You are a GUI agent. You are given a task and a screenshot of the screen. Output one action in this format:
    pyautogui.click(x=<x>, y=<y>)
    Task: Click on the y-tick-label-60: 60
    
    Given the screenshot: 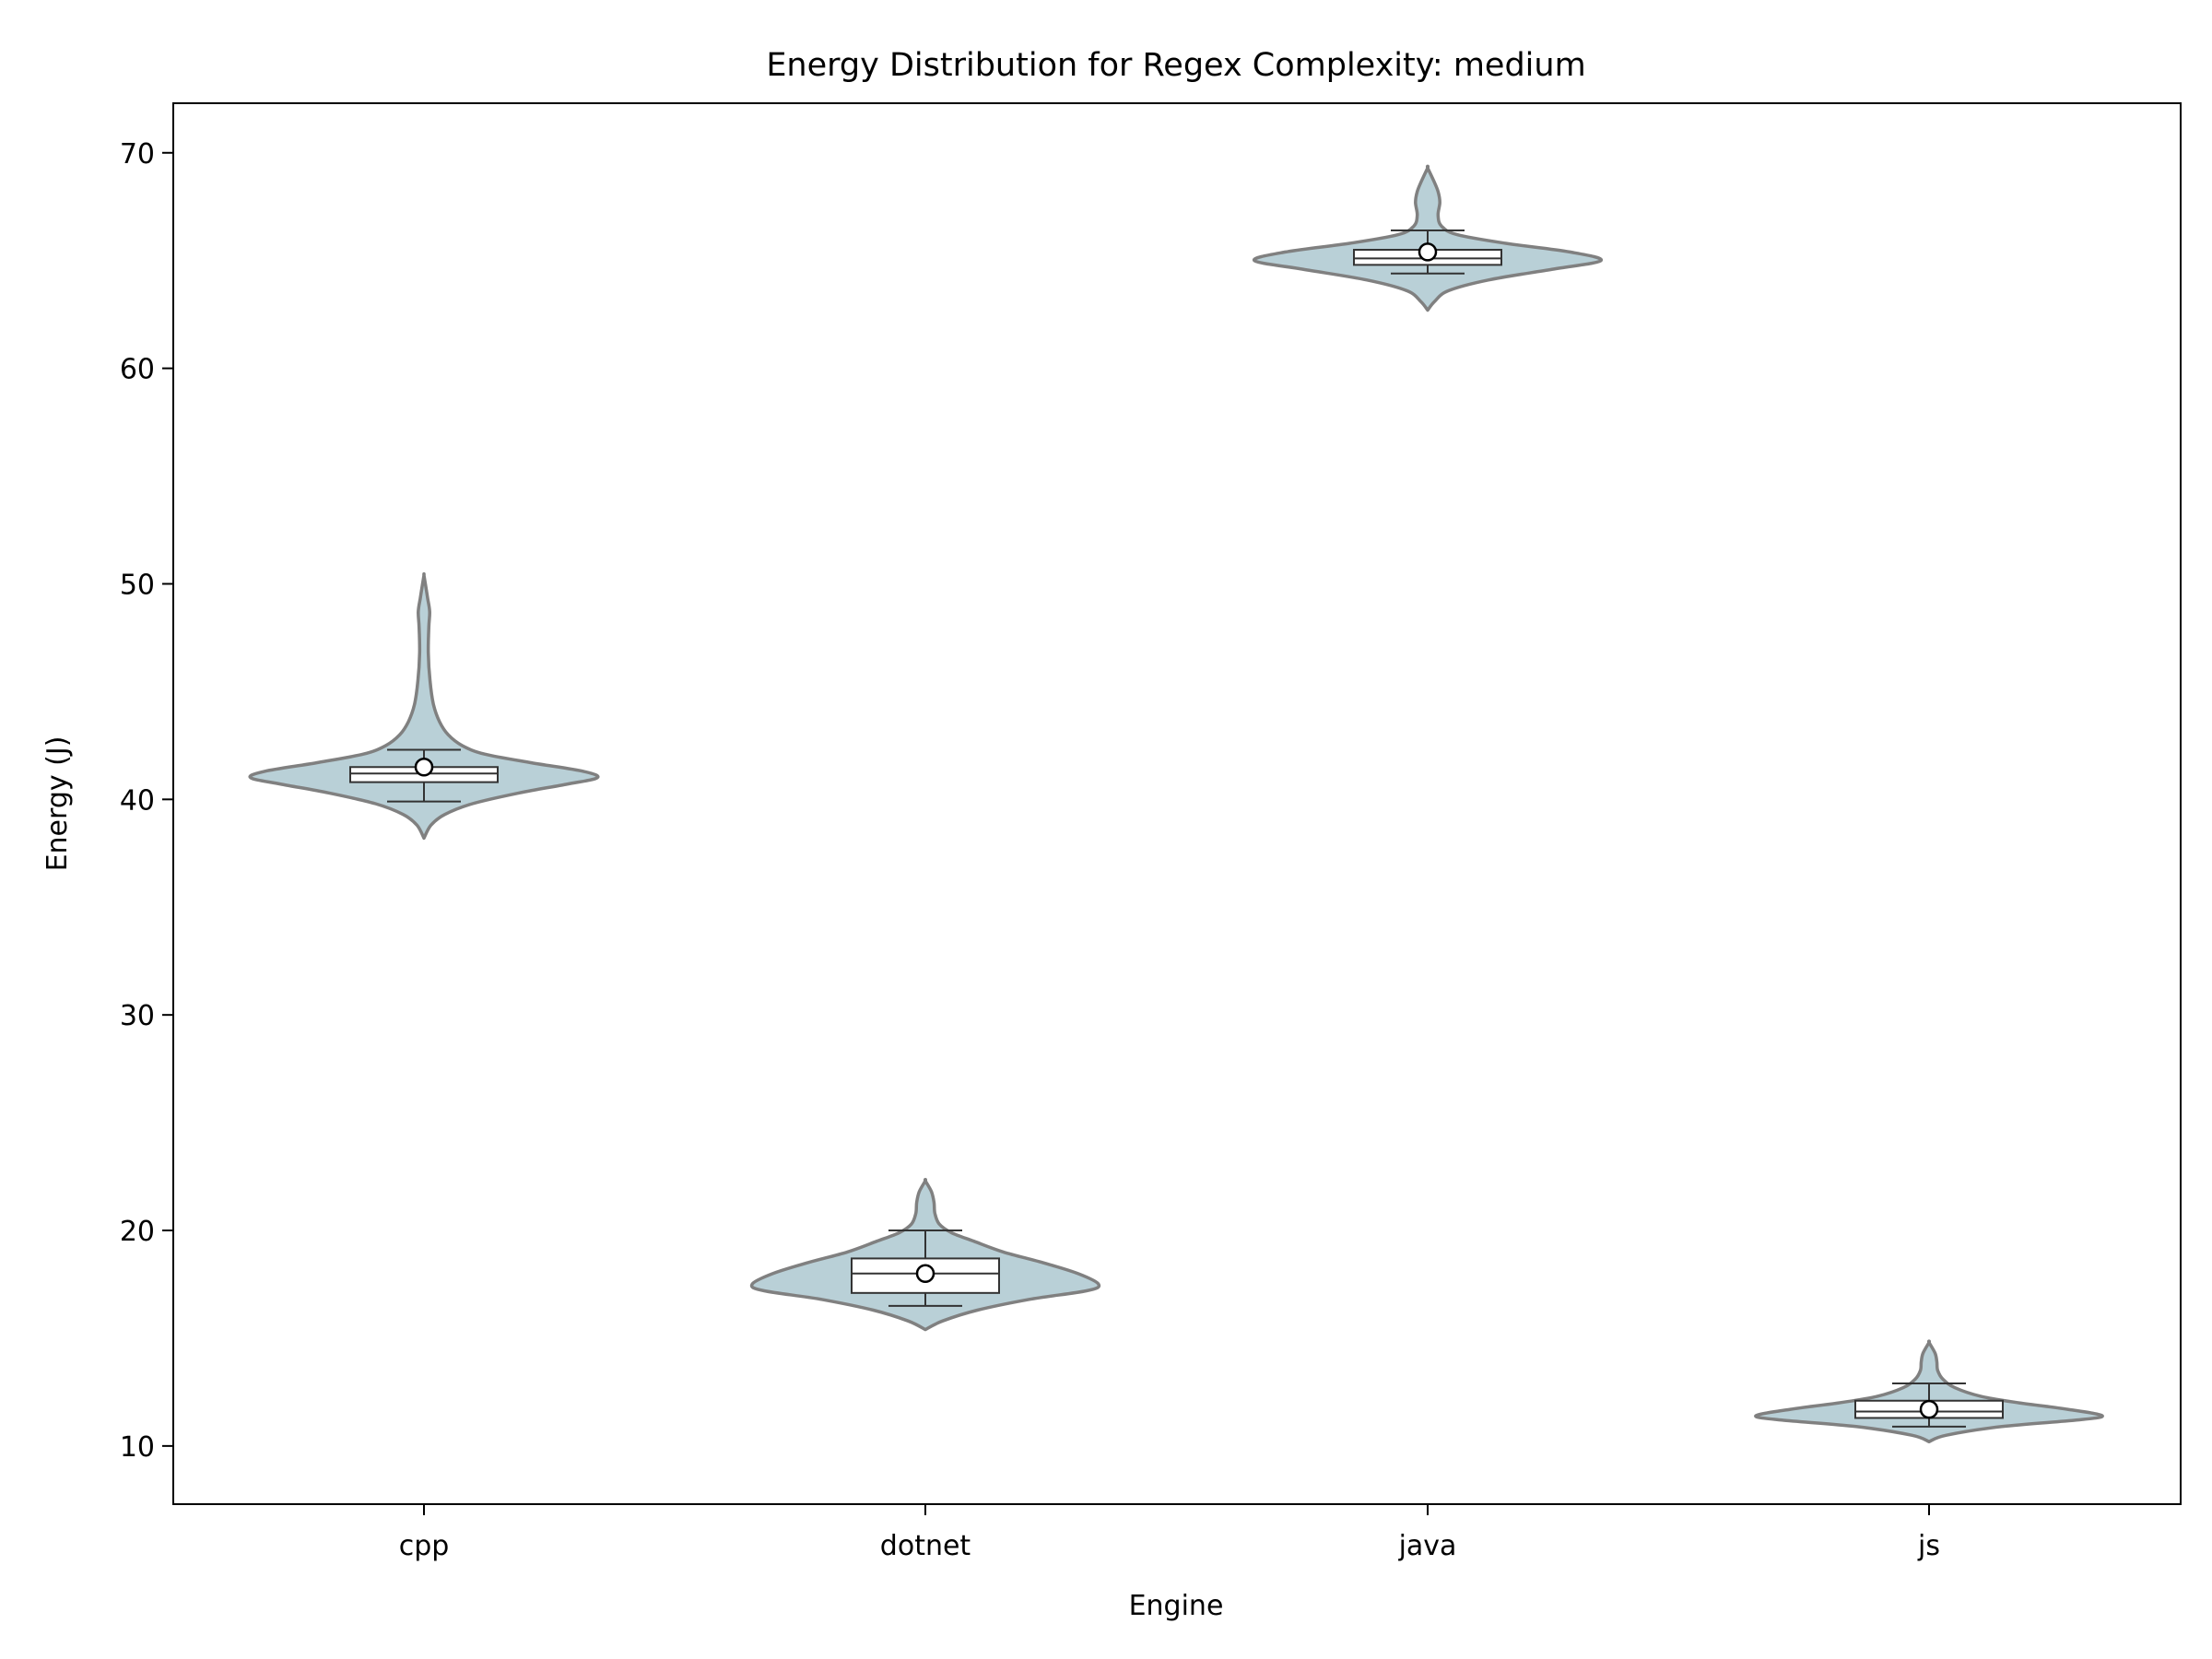 What is the action you would take?
    pyautogui.click(x=137, y=370)
    